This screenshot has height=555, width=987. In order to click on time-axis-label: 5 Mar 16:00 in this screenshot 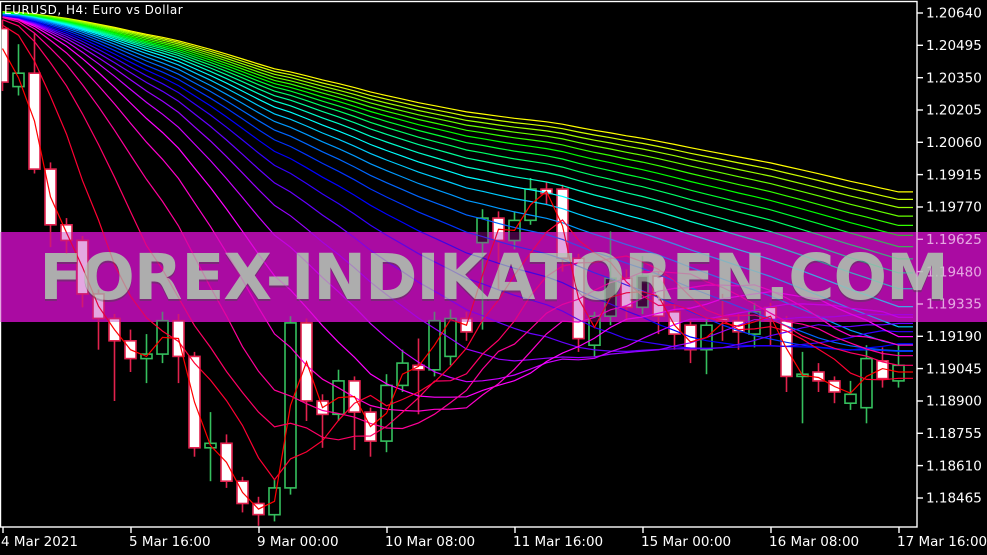, I will do `click(170, 542)`.